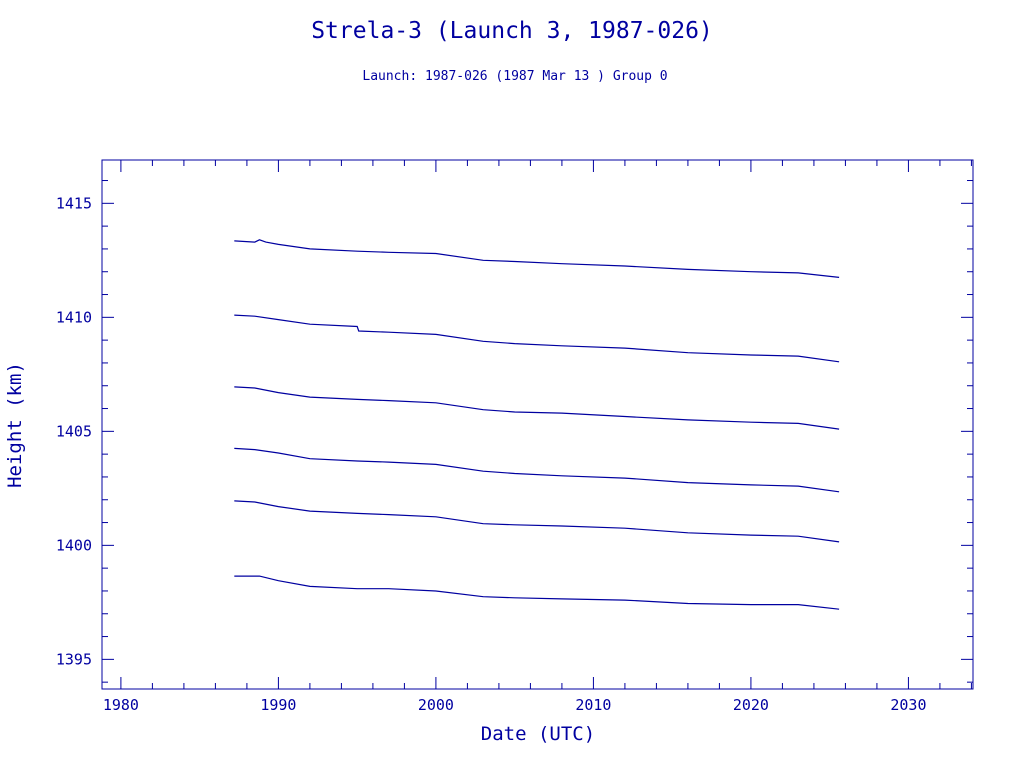 The image size is (1024, 768). I want to click on x-axis-tick-labels: 1980 1990 2000 2010 2020 2030, so click(515, 705).